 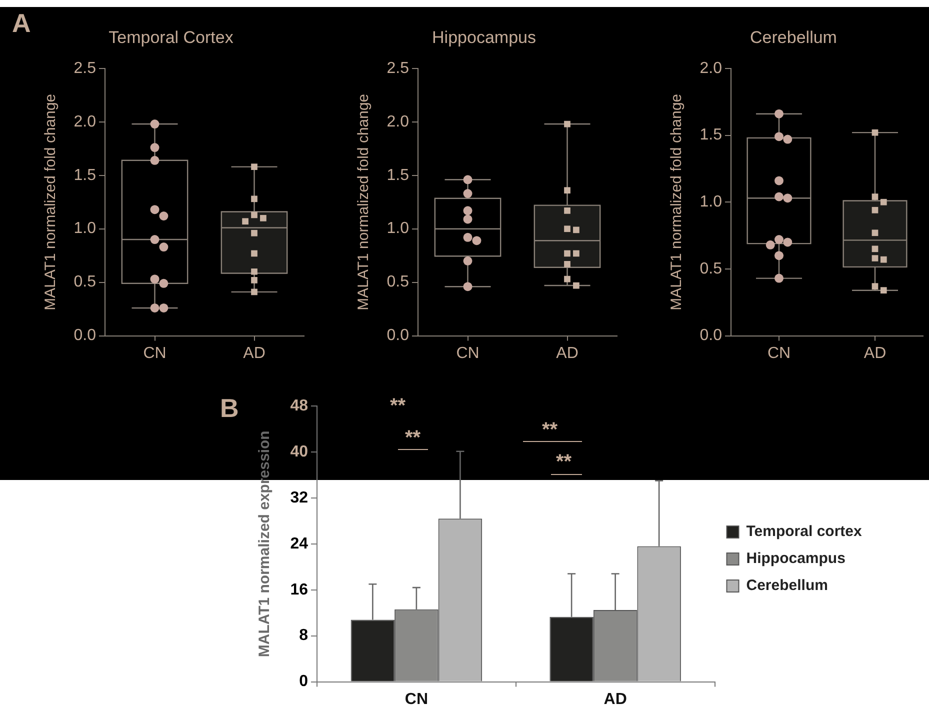 I want to click on y-tick-label: 40, so click(x=299, y=451).